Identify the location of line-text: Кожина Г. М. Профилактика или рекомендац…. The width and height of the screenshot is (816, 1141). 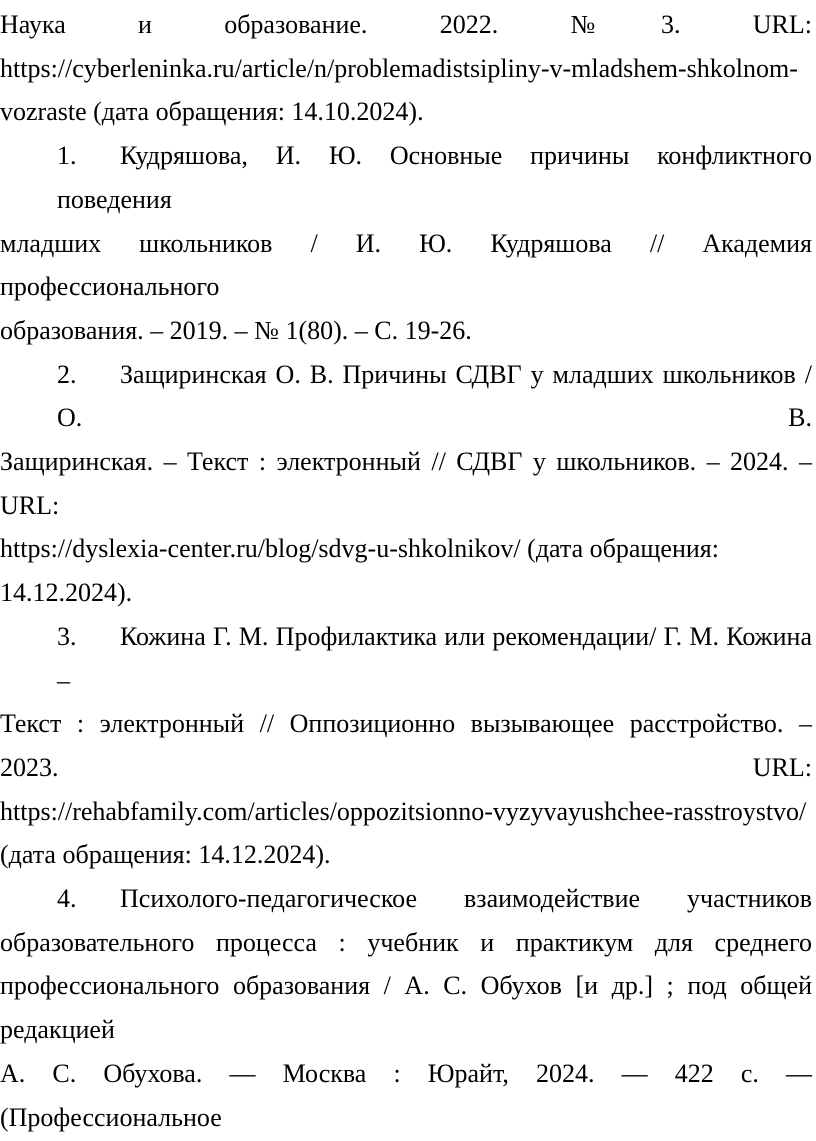
(434, 658).